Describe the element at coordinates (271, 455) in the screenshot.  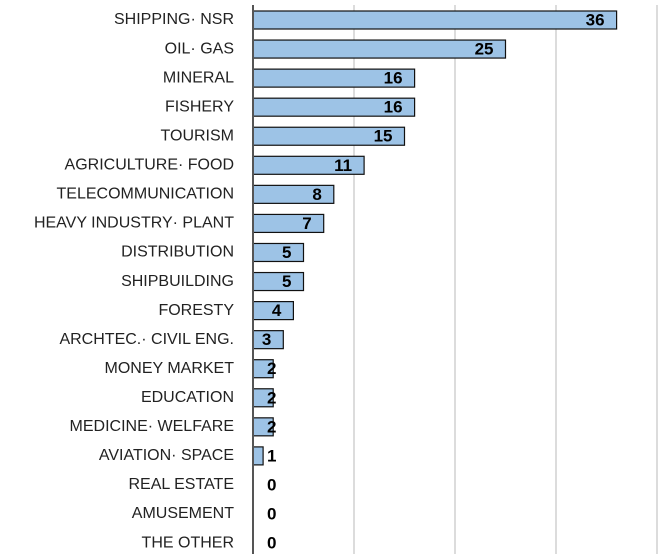
I see `data-label: 1` at that location.